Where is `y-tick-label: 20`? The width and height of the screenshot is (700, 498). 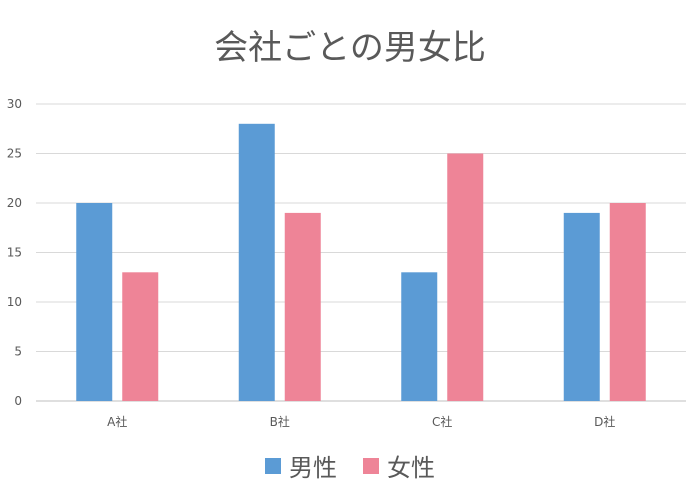 y-tick-label: 20 is located at coordinates (14, 203).